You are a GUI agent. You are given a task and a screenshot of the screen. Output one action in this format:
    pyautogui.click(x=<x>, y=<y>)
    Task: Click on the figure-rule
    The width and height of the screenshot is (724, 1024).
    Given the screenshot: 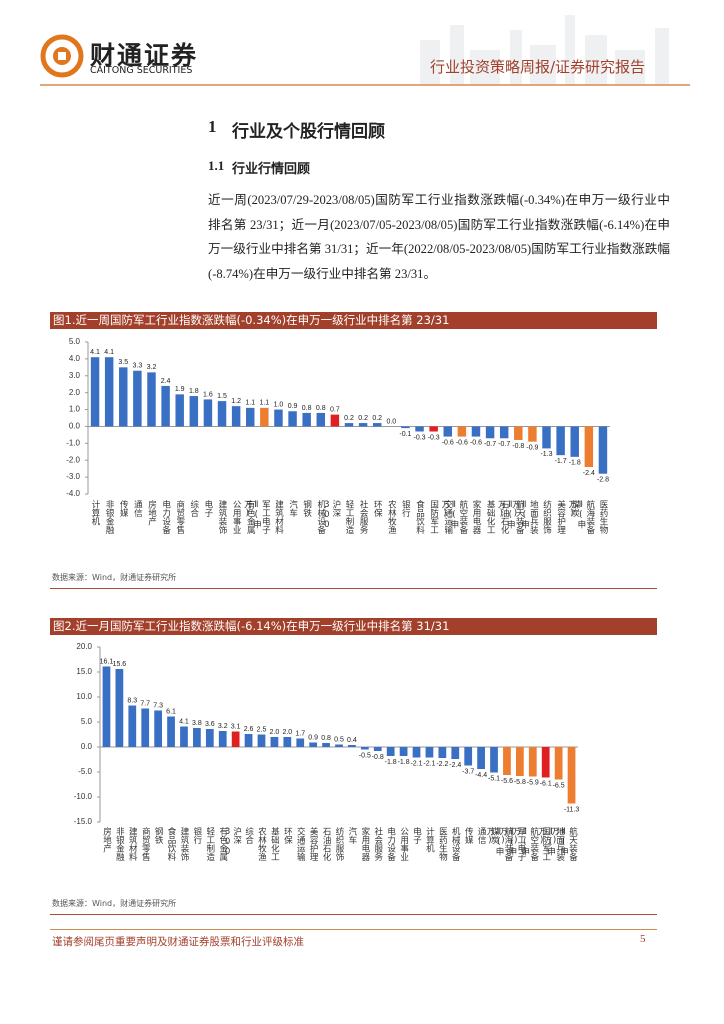 What is the action you would take?
    pyautogui.click(x=353, y=914)
    